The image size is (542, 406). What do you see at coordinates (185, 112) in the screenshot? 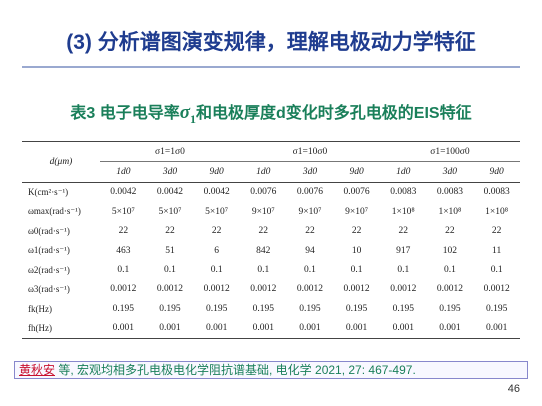
I see `caption-symbol: σ` at bounding box center [185, 112].